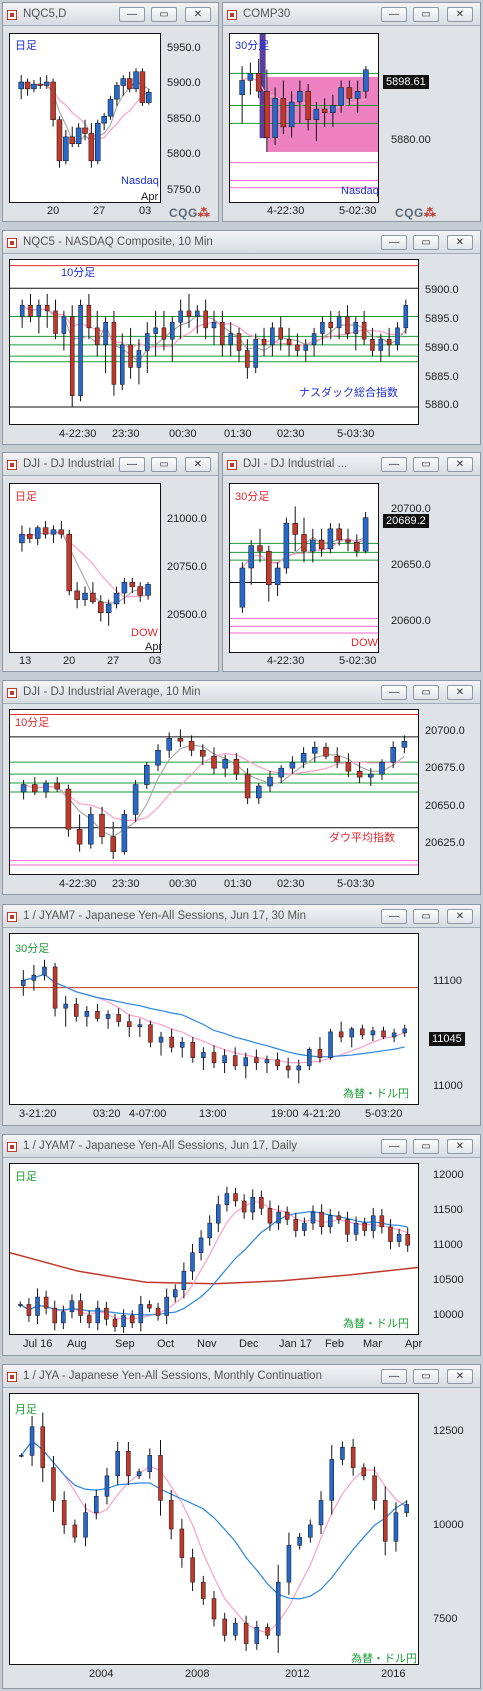 This screenshot has height=1691, width=483. I want to click on long-ma-line, so click(214, 1268).